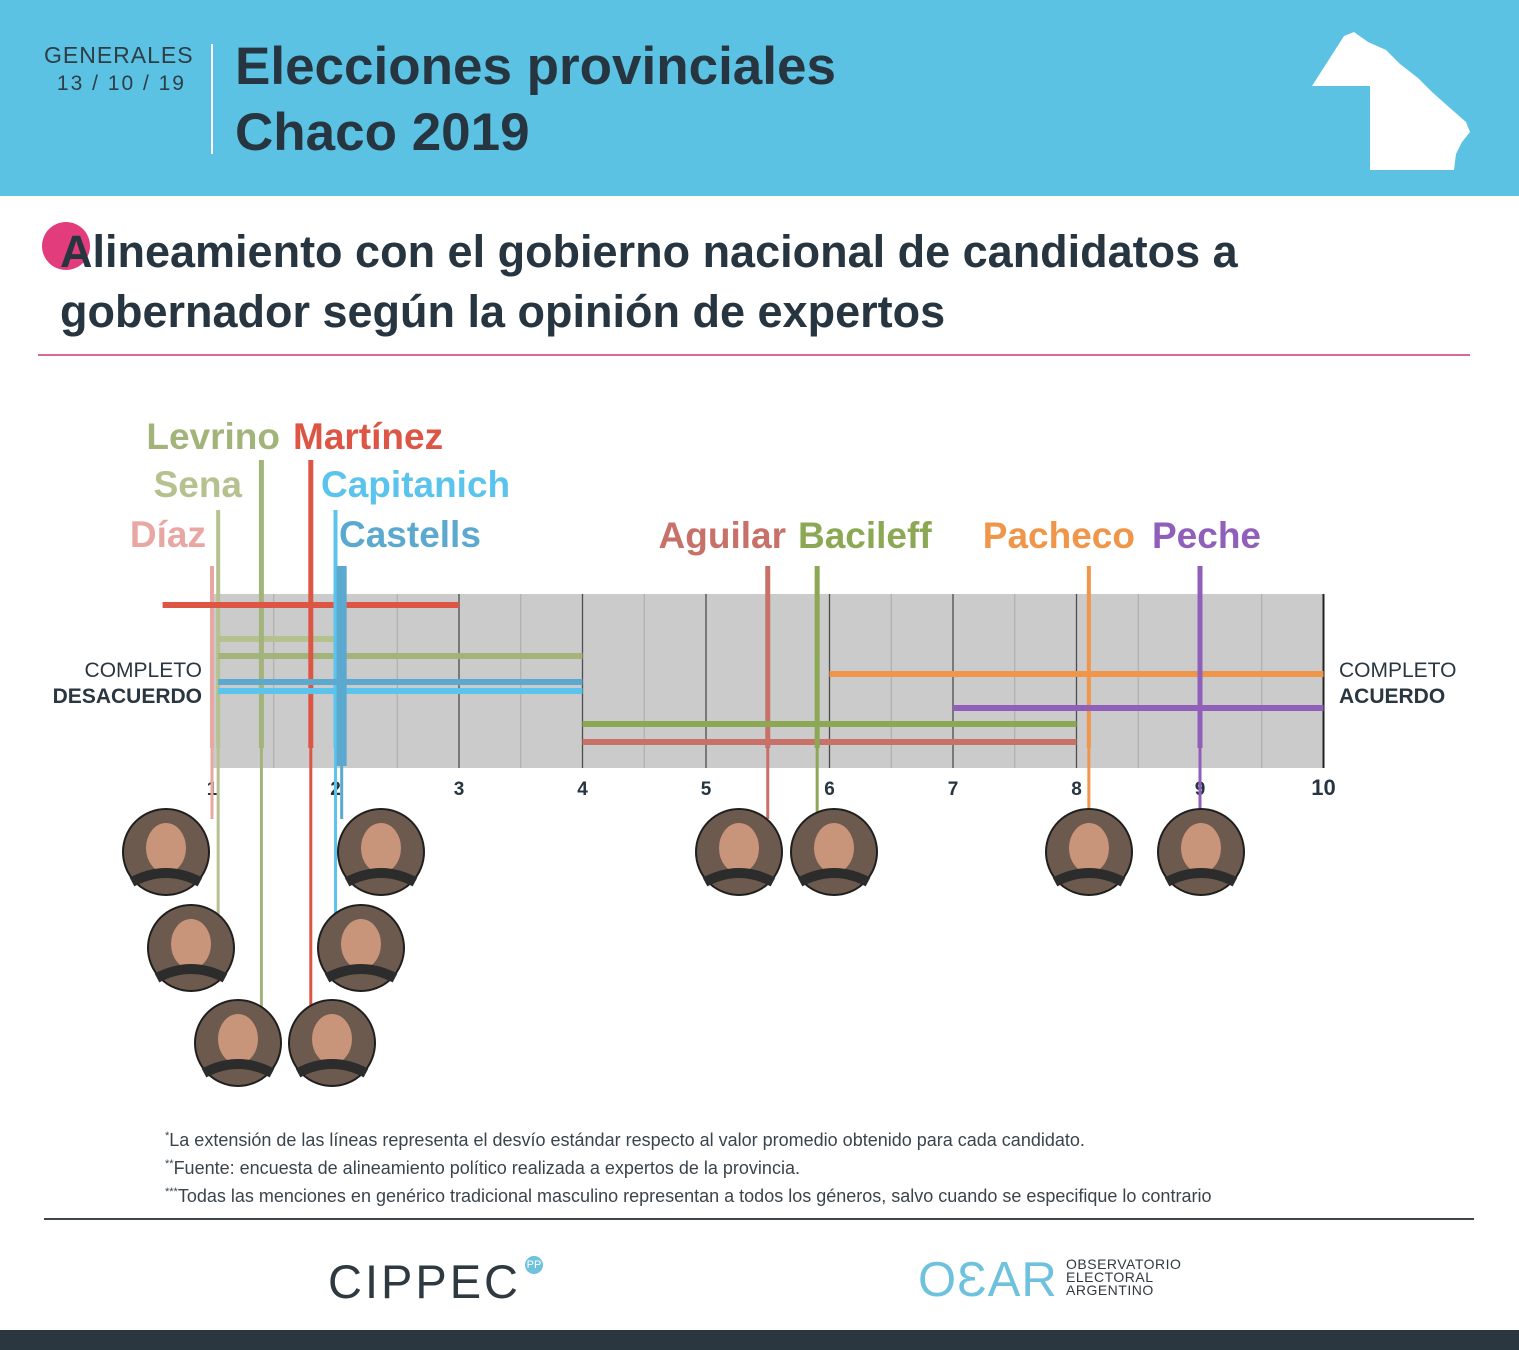 Image resolution: width=1519 pixels, height=1350 pixels. What do you see at coordinates (121, 83) in the screenshot?
I see `edition-date: 13 / 10 / 19` at bounding box center [121, 83].